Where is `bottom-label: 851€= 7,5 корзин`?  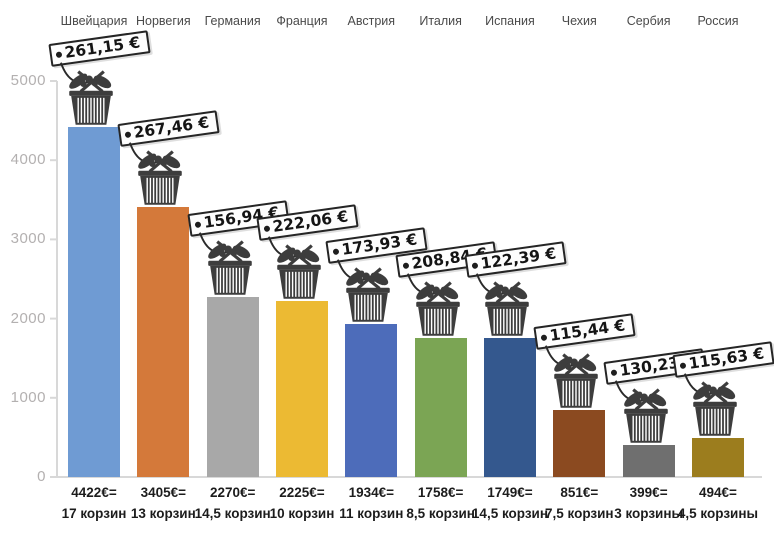
bottom-label: 851€= 7,5 корзин is located at coordinates (579, 504).